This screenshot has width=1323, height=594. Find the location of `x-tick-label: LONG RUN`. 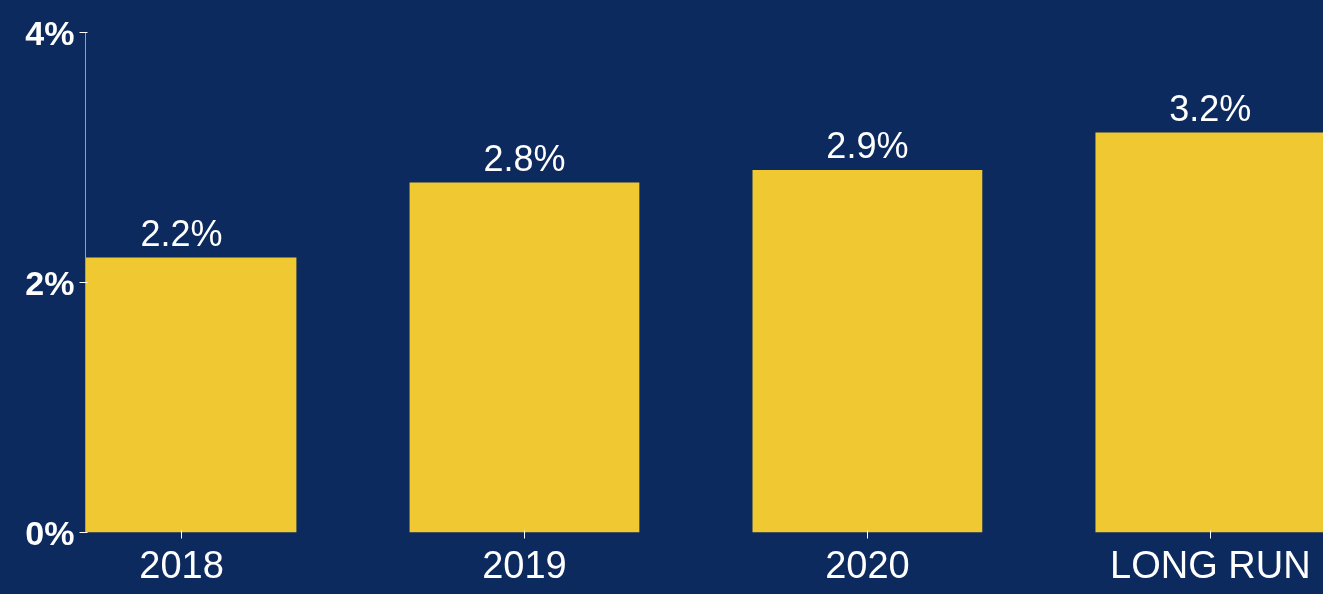

x-tick-label: LONG RUN is located at coordinates (1210, 564).